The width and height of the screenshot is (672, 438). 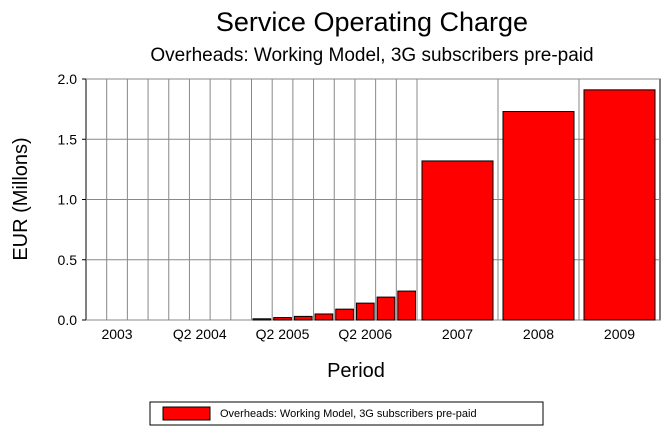 What do you see at coordinates (68, 320) in the screenshot?
I see `y-tick-label: 0.0` at bounding box center [68, 320].